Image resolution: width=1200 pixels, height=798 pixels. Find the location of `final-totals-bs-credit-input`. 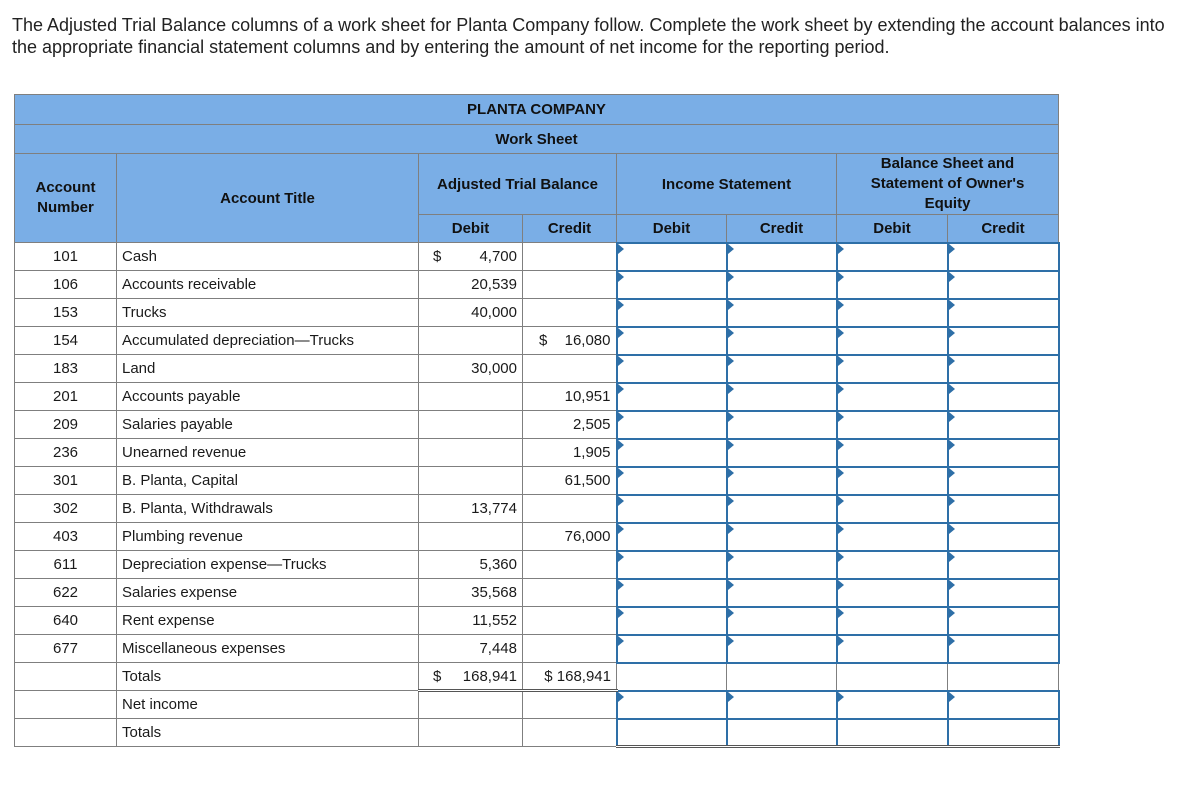

final-totals-bs-credit-input is located at coordinates (1003, 732).